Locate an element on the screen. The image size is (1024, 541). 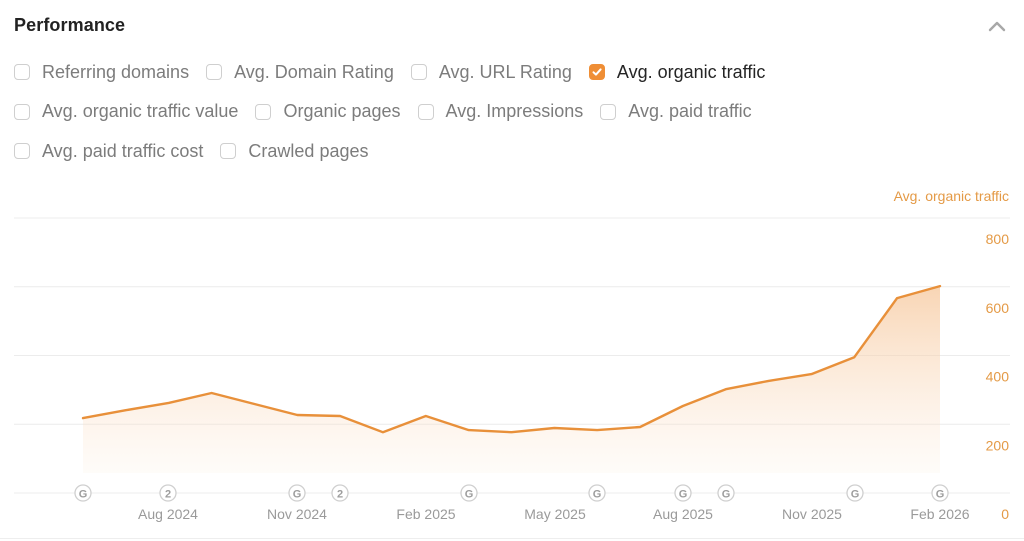
metric-label: Avg. URL Rating is located at coordinates (505, 71).